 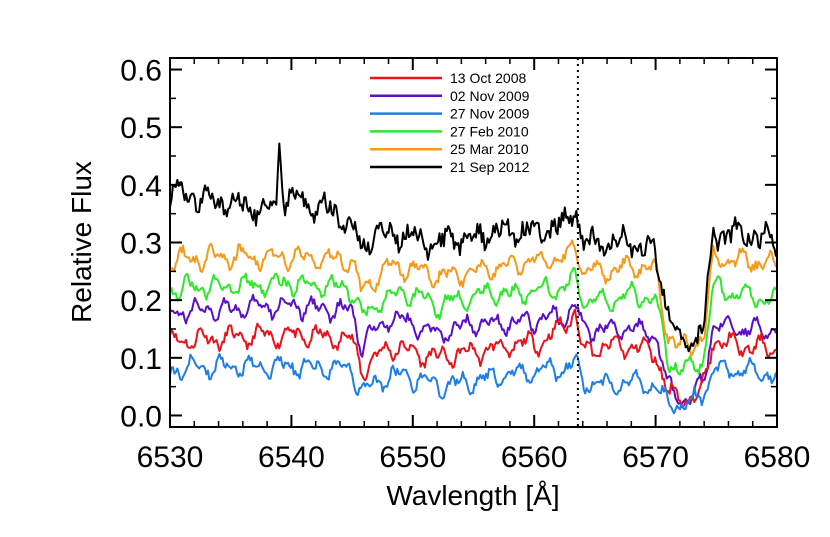 I want to click on legend-label: 02 Nov 2009, so click(x=490, y=96).